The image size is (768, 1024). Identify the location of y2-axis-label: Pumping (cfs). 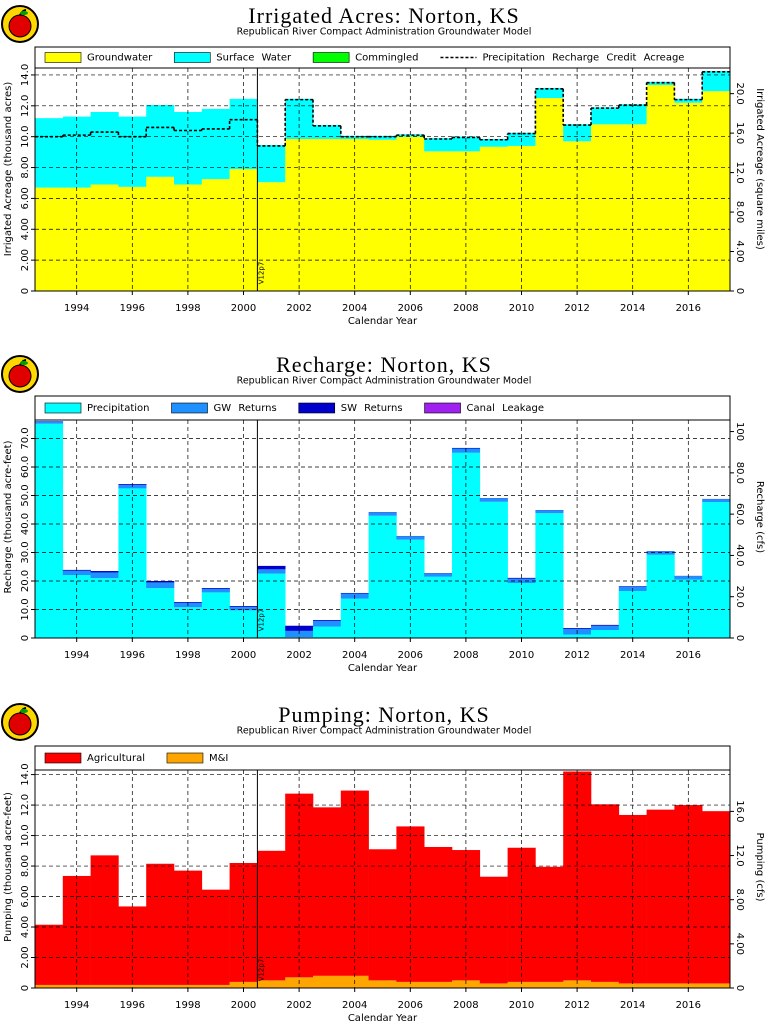
(759, 867).